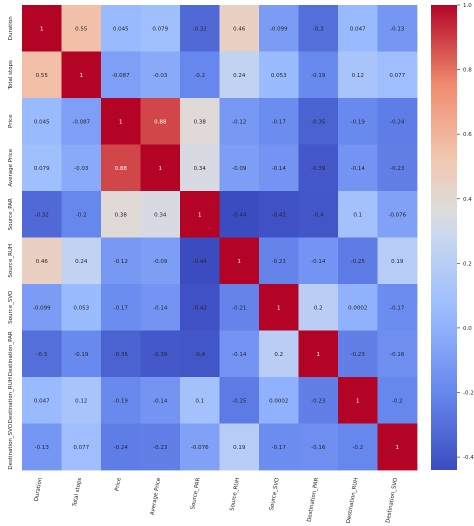 This screenshot has width=474, height=526. I want to click on cell-value-label: 0.88, so click(160, 122).